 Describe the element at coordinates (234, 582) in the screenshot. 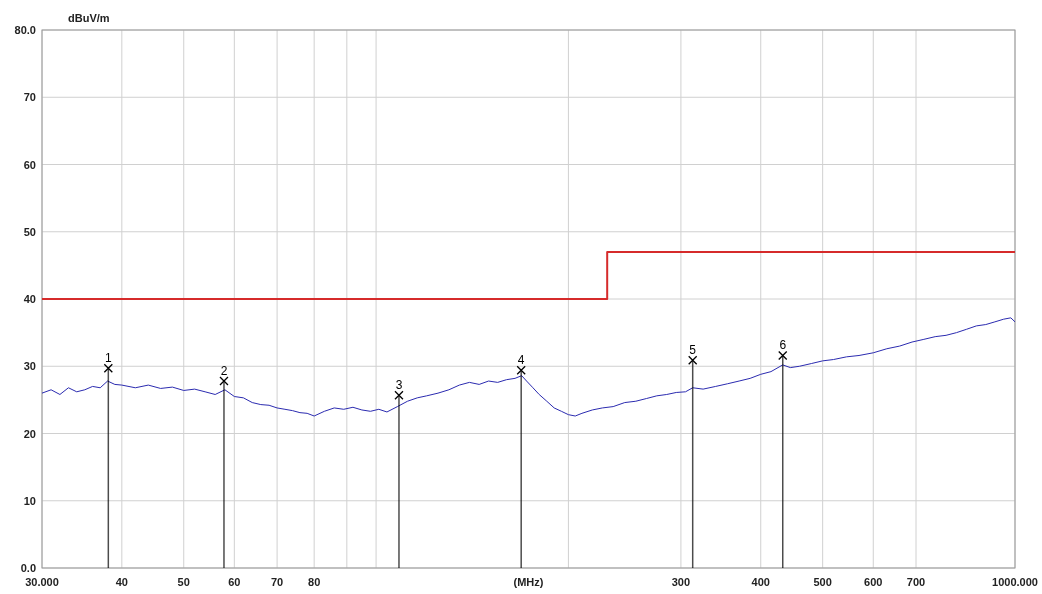

I see `x-tick-label: 60` at that location.